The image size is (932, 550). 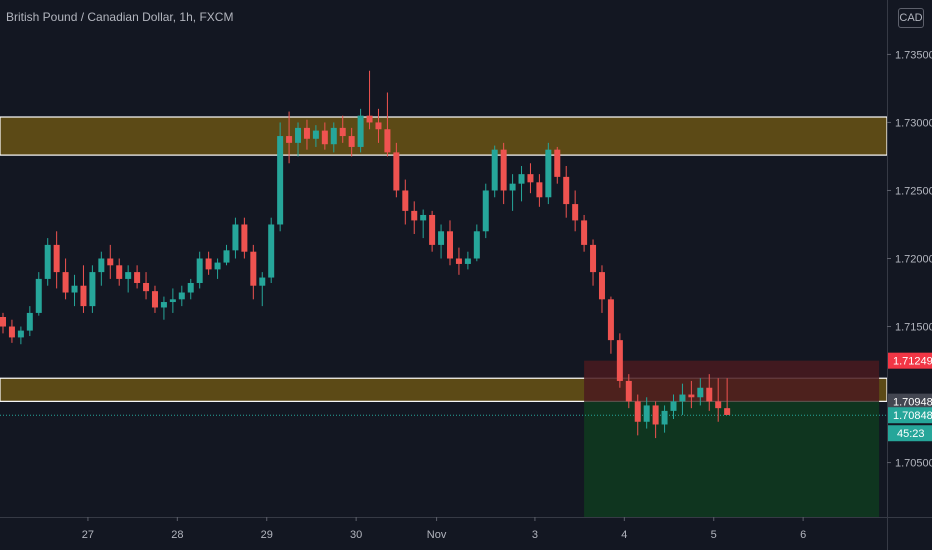 What do you see at coordinates (910, 415) in the screenshot?
I see `last-price-label: 1.70848` at bounding box center [910, 415].